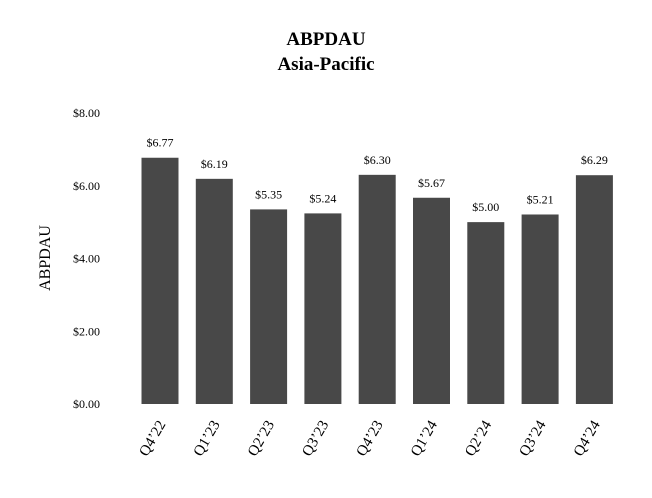 Image resolution: width=652 pixels, height=498 pixels. I want to click on x-tick-label: Q4’23, so click(370, 438).